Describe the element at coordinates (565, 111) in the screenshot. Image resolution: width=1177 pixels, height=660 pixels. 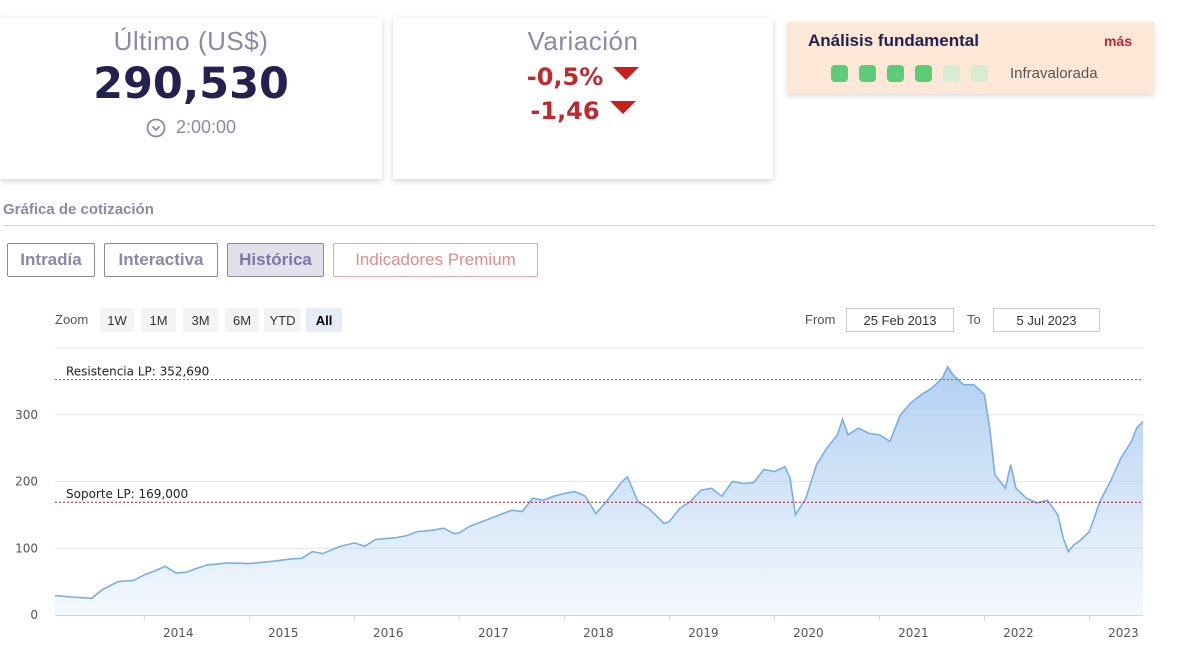
I see `variation-absolute: -1,46` at that location.